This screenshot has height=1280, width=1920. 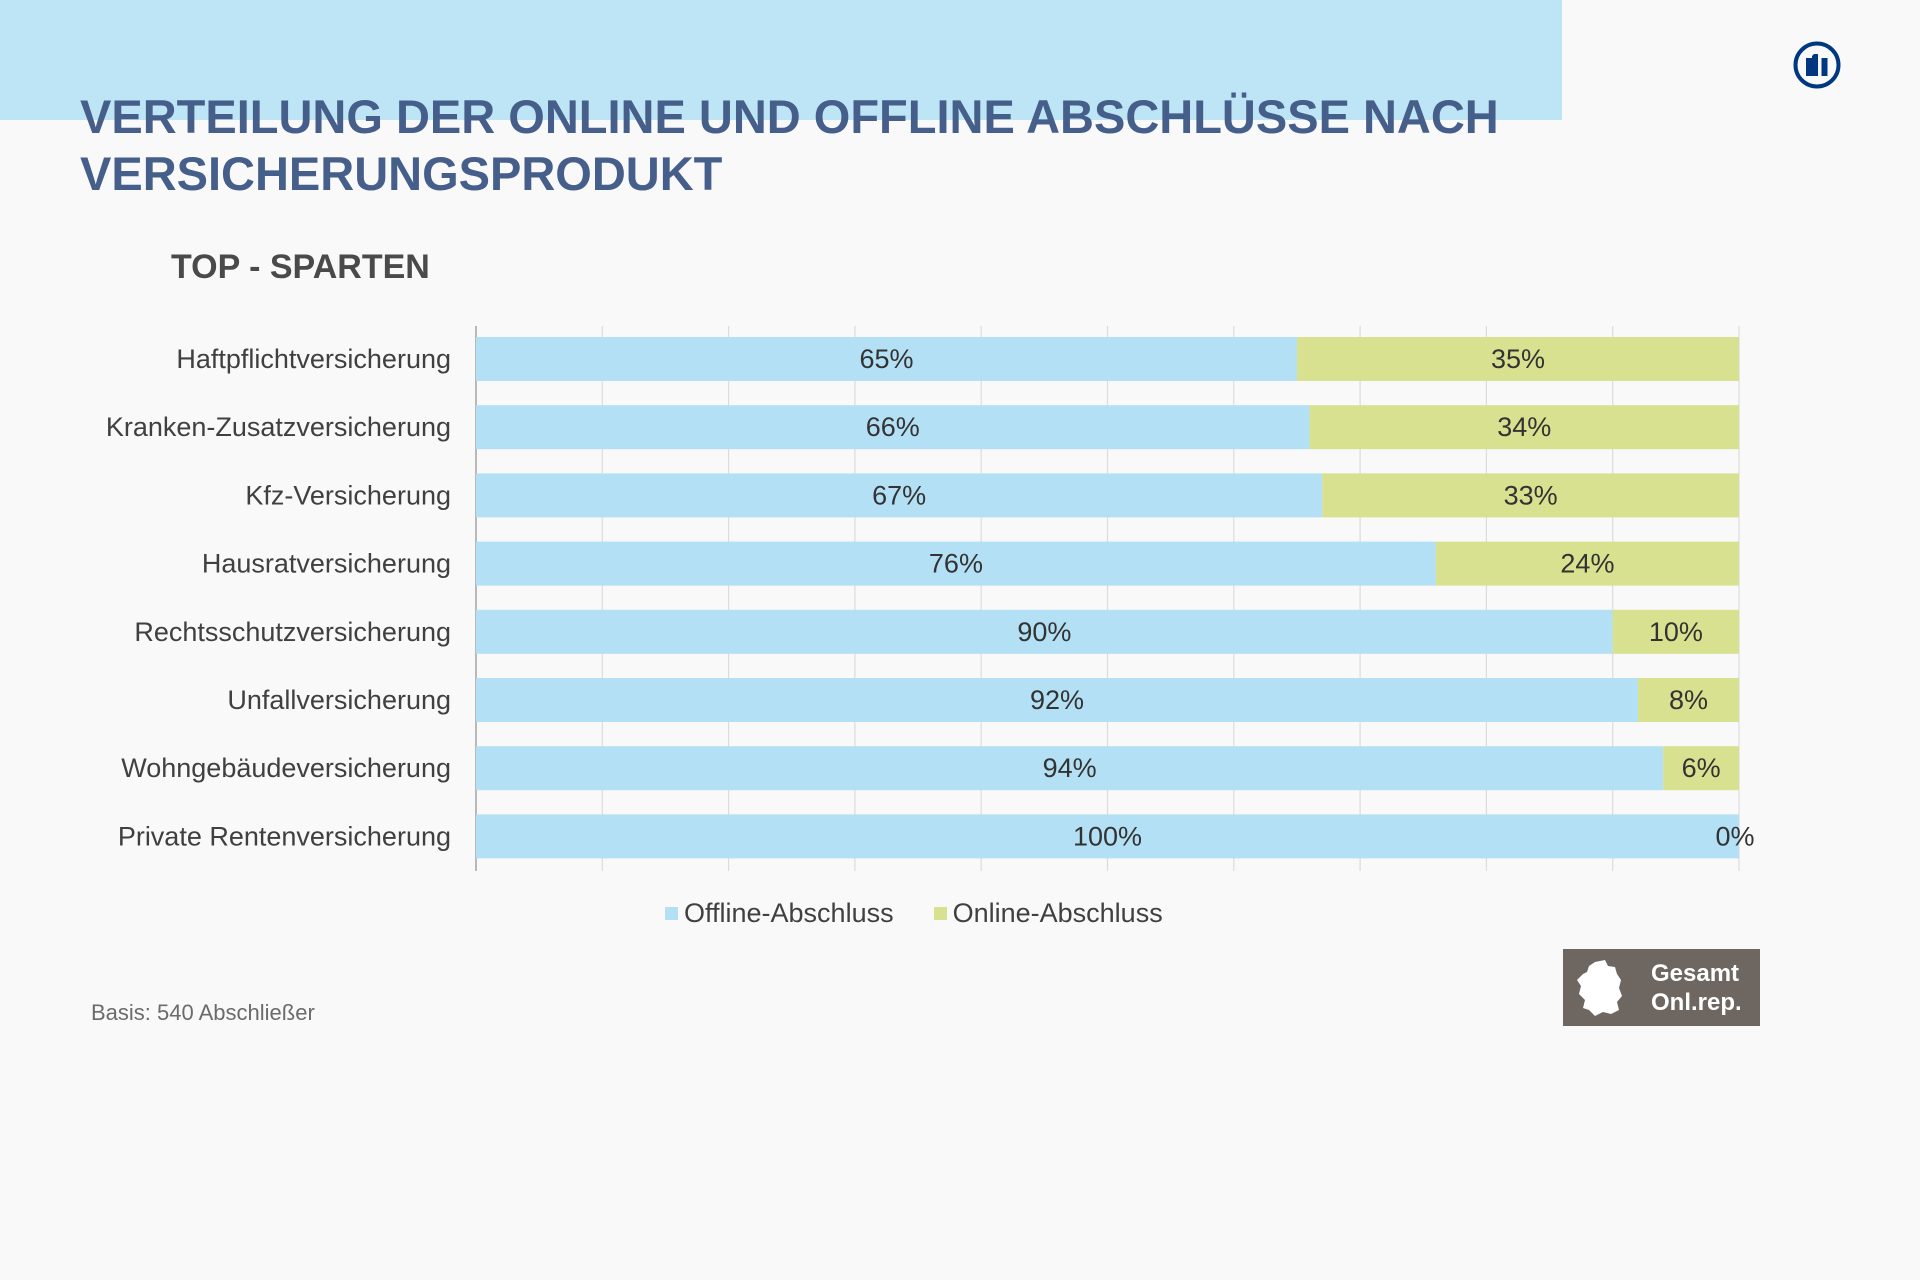 I want to click on value-label-online: 24%, so click(x=1587, y=564).